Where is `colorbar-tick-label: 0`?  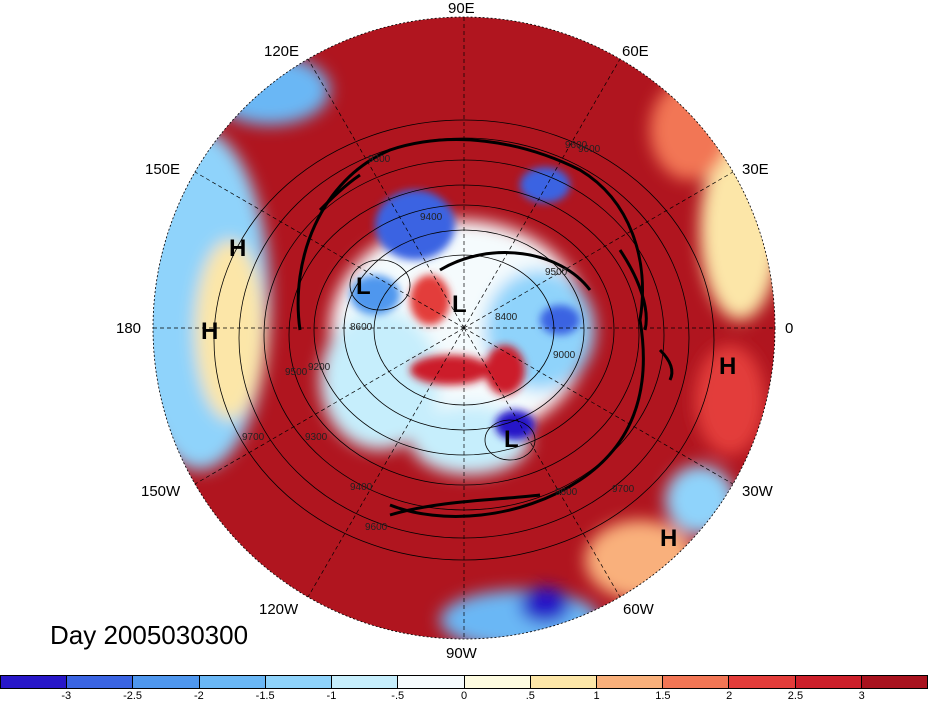
colorbar-tick-label: 0 is located at coordinates (464, 696).